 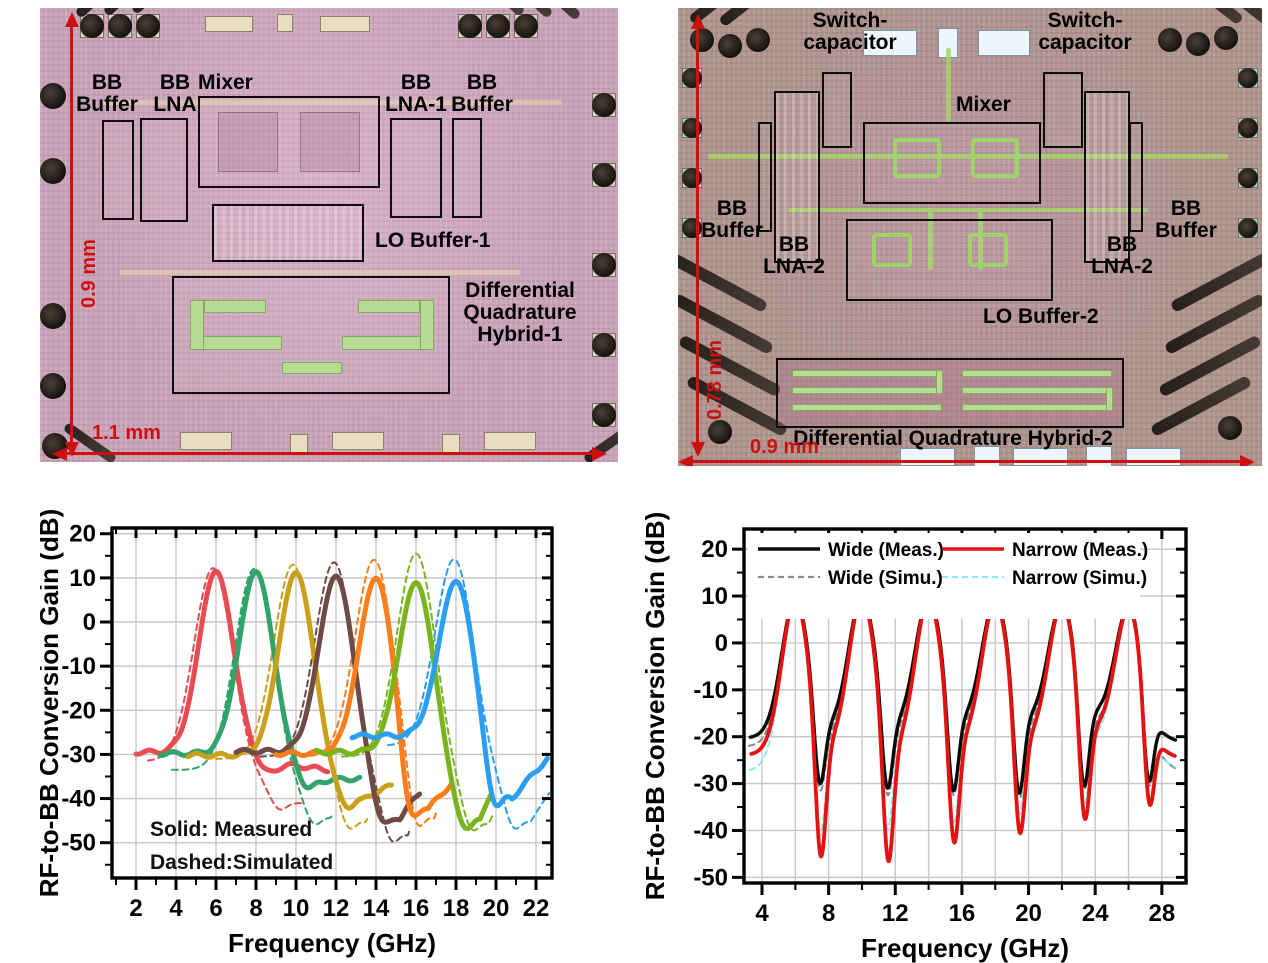 I want to click on die2-width-label: 0.9 mm, so click(x=784, y=447).